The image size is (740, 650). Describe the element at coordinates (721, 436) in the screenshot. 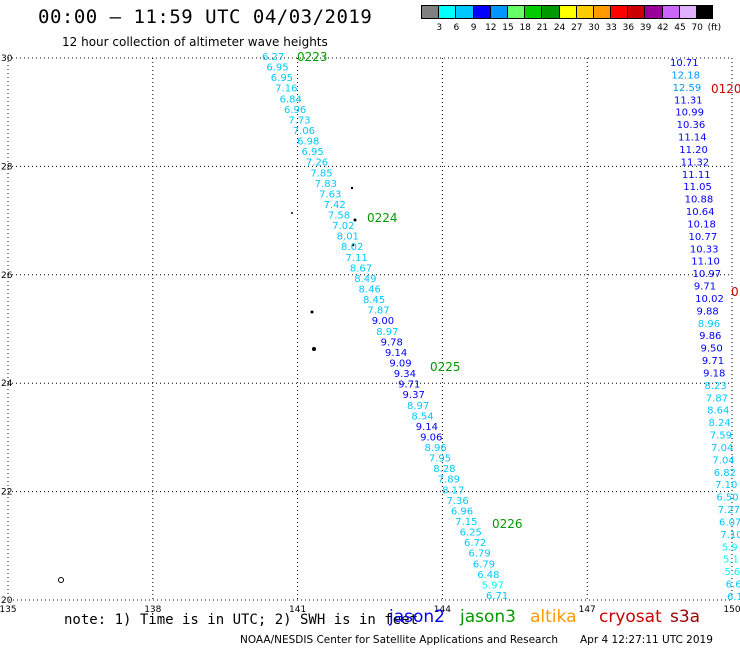

I see `swh-value: 7.59` at that location.